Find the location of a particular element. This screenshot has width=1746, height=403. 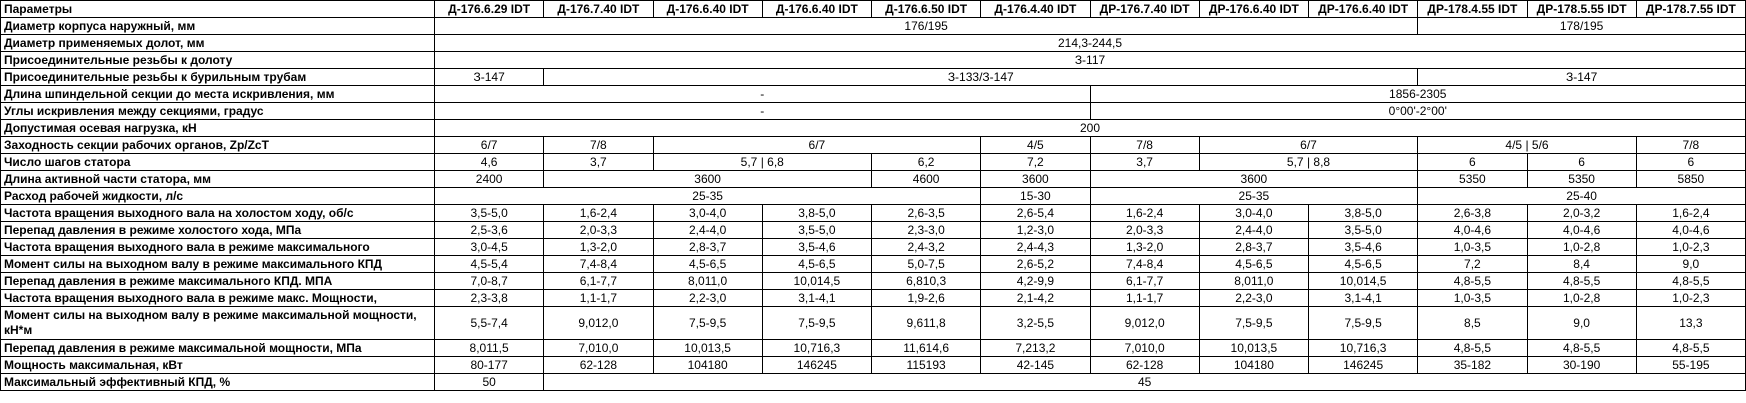

value-cell: 1,0-2,8 is located at coordinates (1581, 298).